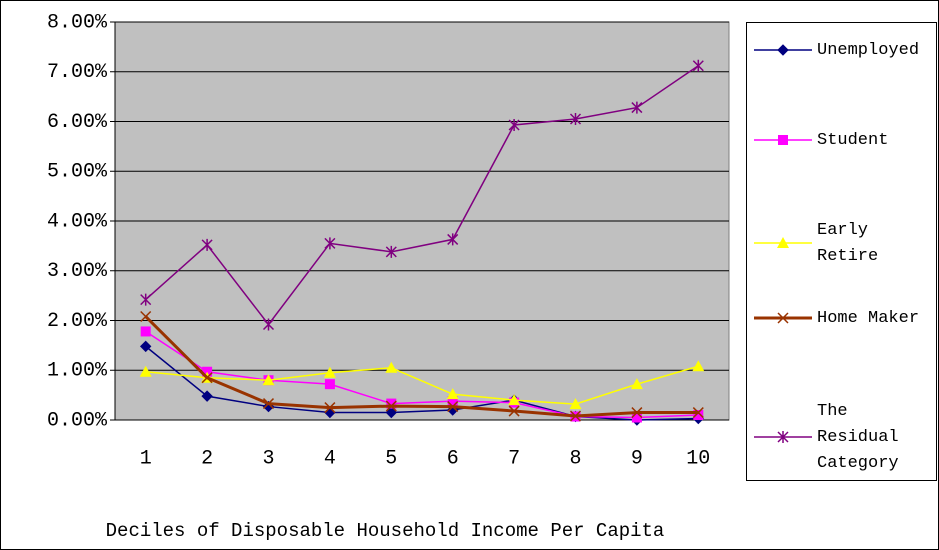 The width and height of the screenshot is (939, 550). What do you see at coordinates (77, 172) in the screenshot?
I see `y-tick-label: 5.00%` at bounding box center [77, 172].